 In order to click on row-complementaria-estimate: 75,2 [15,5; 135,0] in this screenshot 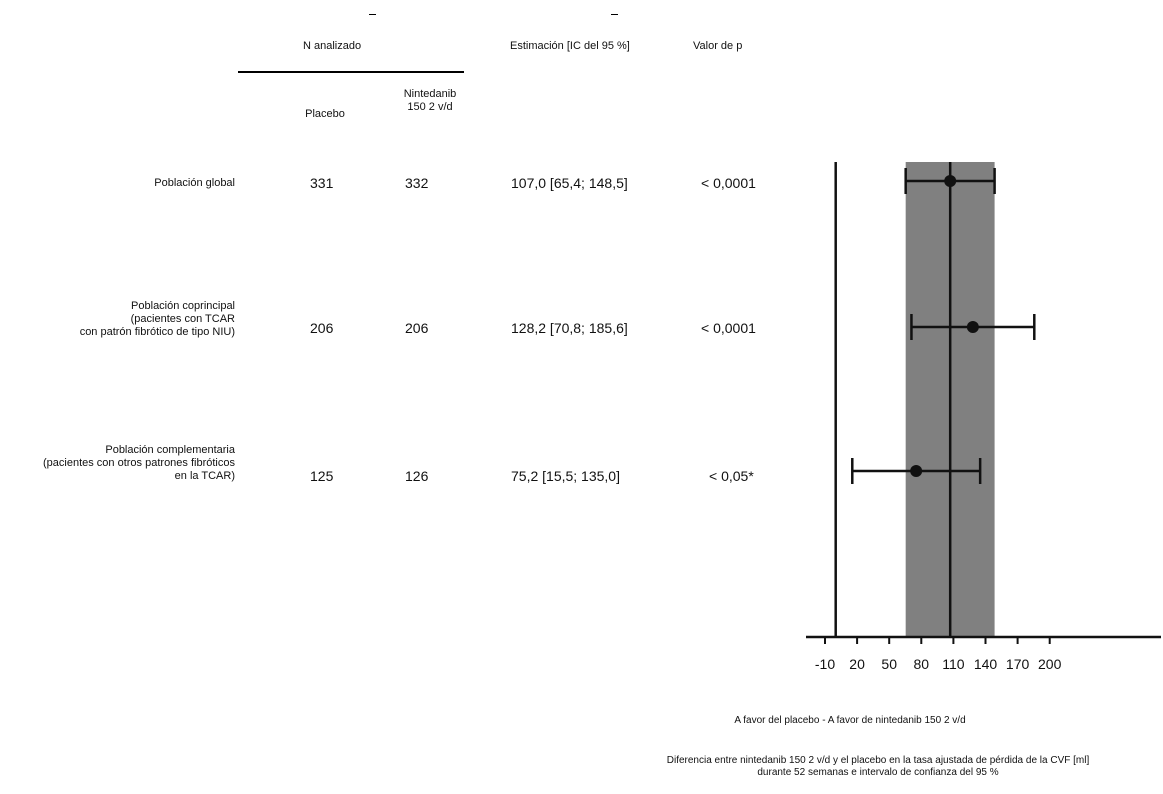, I will do `click(565, 476)`.